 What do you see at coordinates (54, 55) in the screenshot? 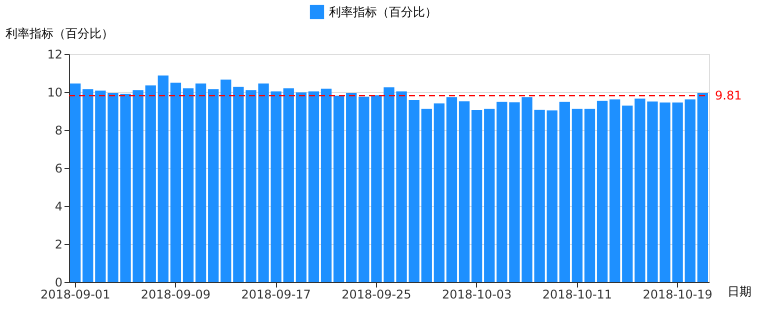
I see `y-tick-label: 12` at bounding box center [54, 55].